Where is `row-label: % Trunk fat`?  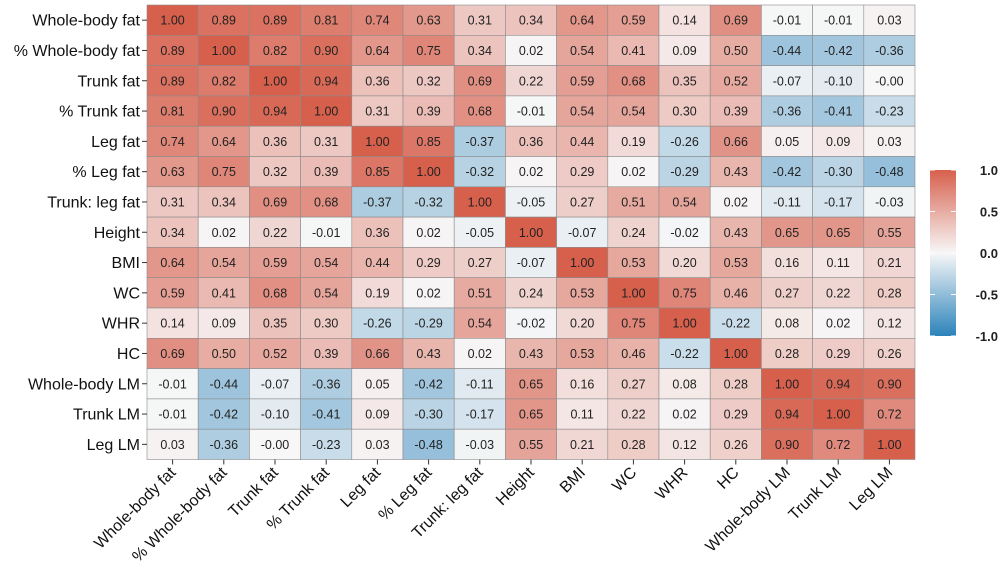
row-label: % Trunk fat is located at coordinates (99, 112).